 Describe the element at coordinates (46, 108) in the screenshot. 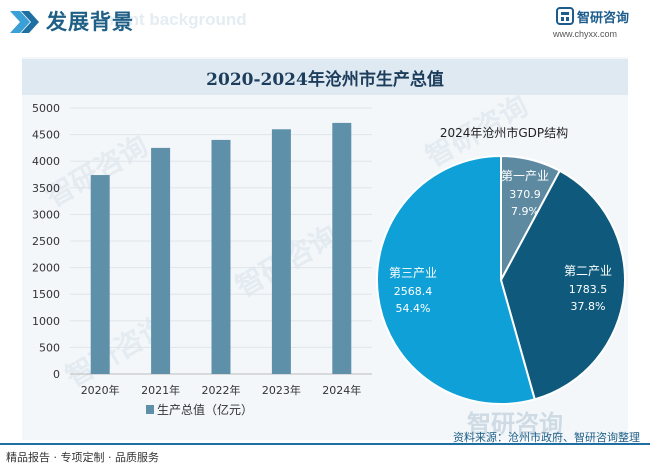

I see `y-tick-label: 5000` at that location.